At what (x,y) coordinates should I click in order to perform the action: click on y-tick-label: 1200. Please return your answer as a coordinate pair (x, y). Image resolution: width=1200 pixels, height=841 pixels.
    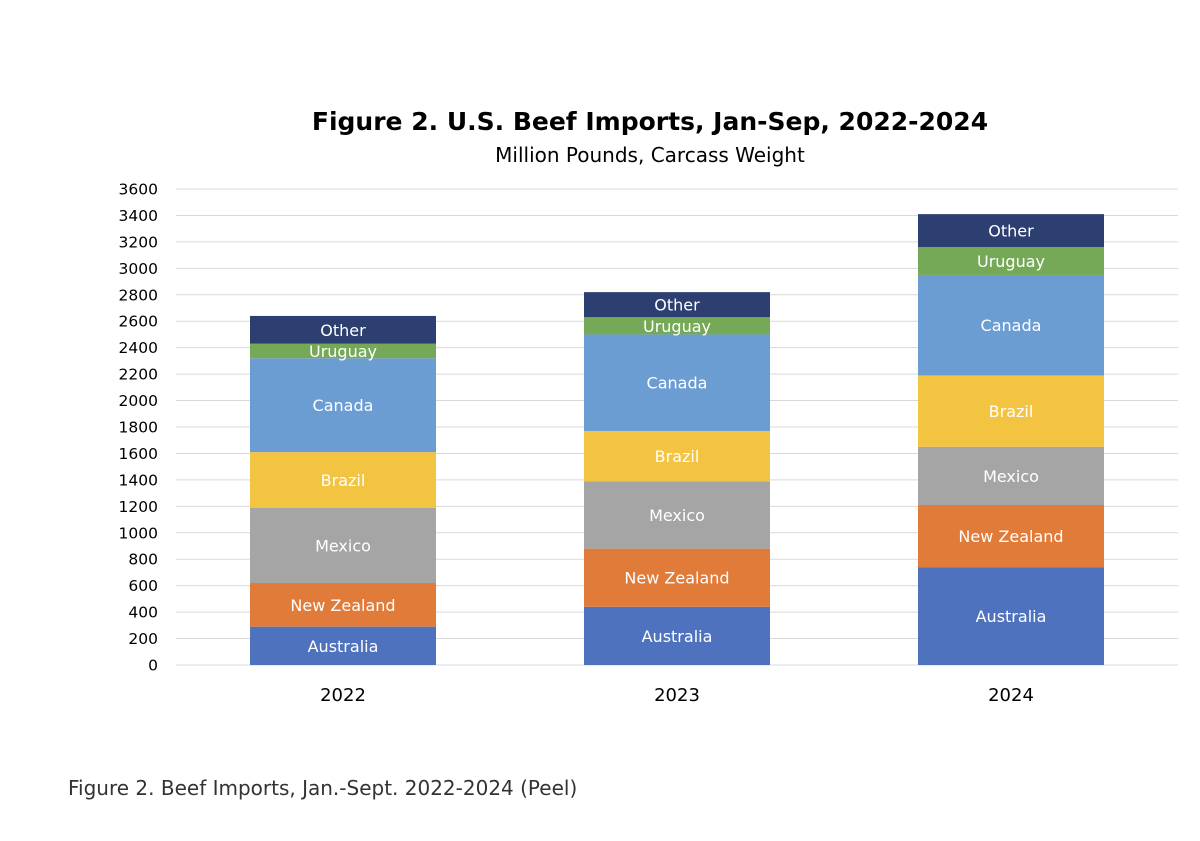
    Looking at the image, I should click on (138, 507).